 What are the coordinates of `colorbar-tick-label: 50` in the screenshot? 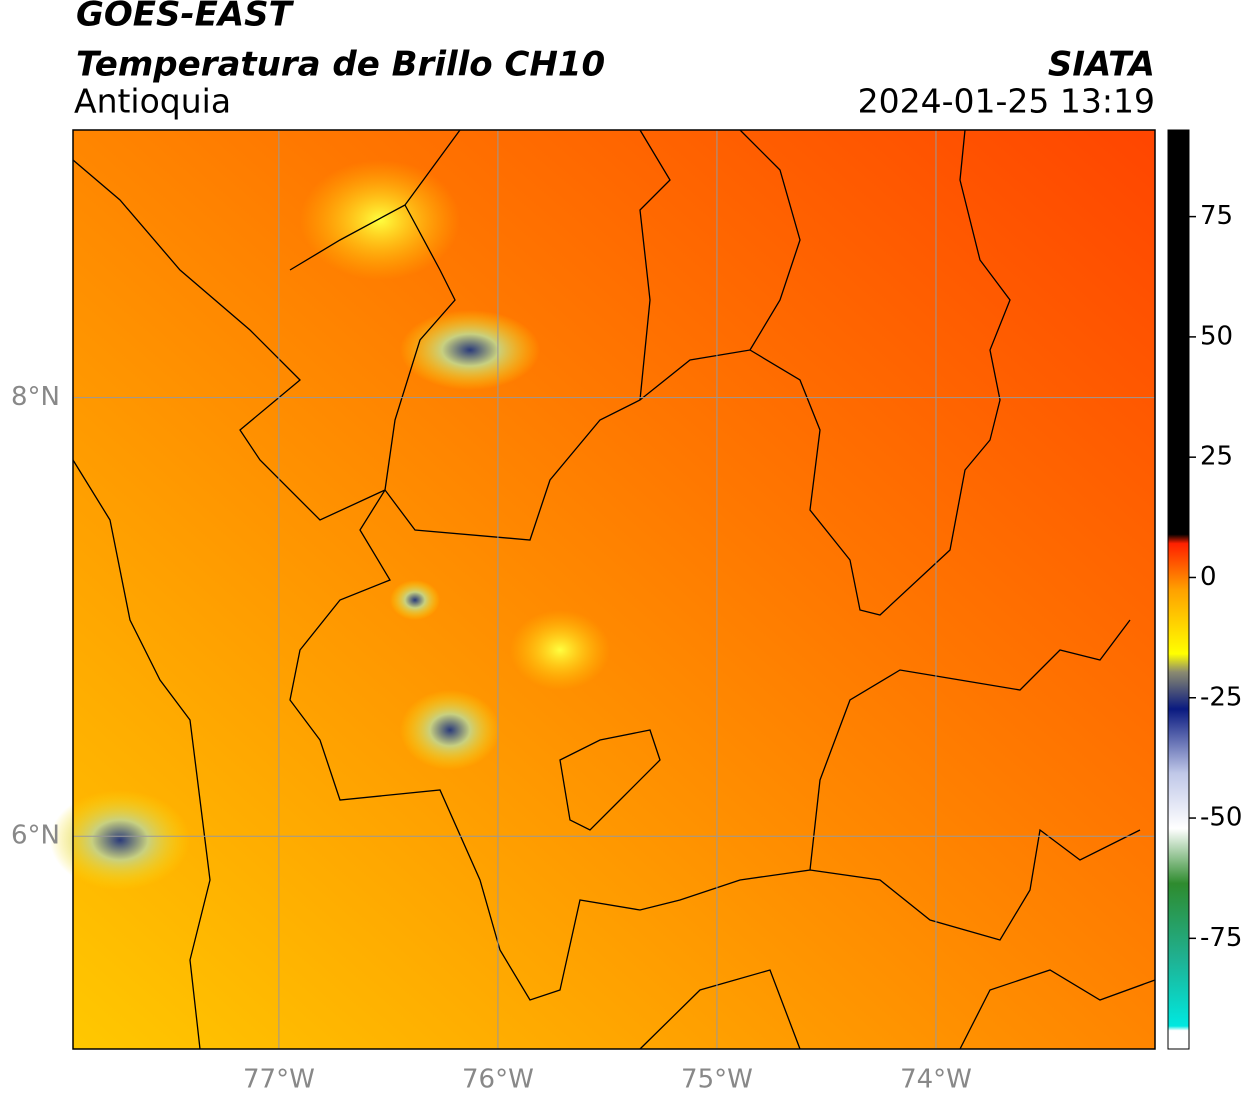 It's located at (1216, 336).